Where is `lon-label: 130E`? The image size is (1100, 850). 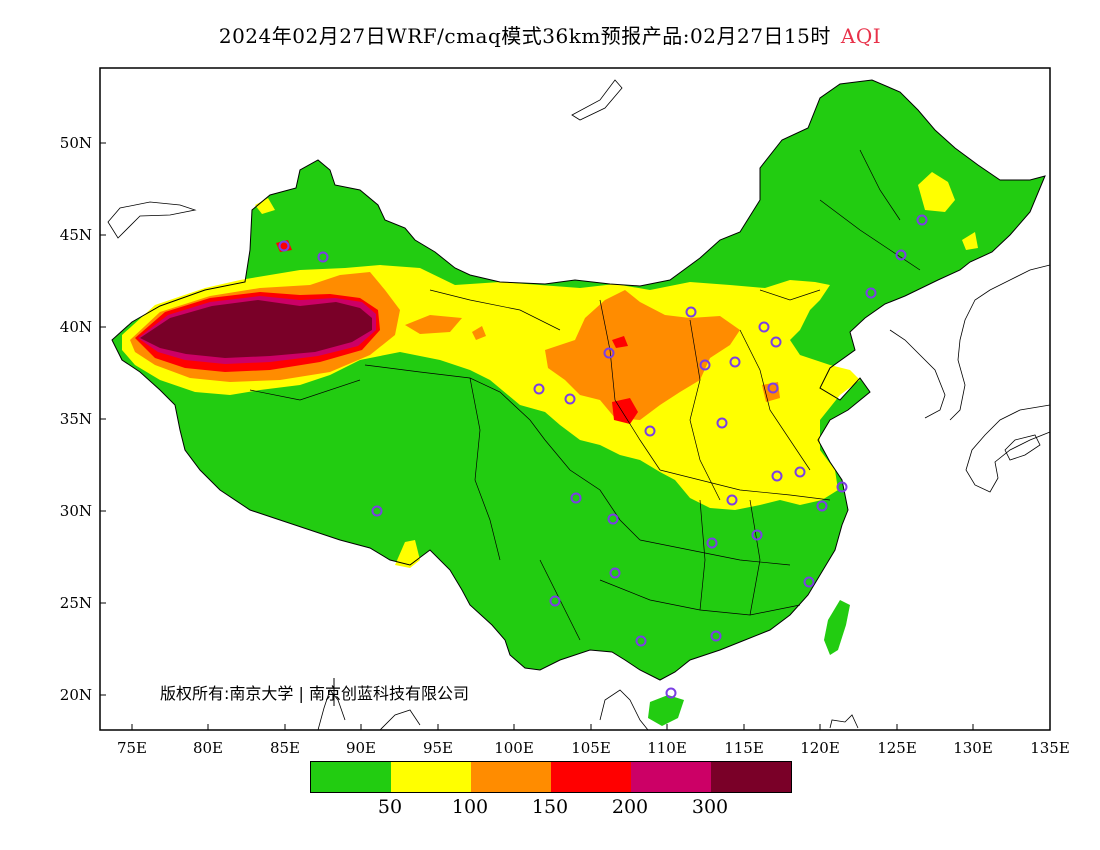
lon-label: 130E is located at coordinates (973, 748).